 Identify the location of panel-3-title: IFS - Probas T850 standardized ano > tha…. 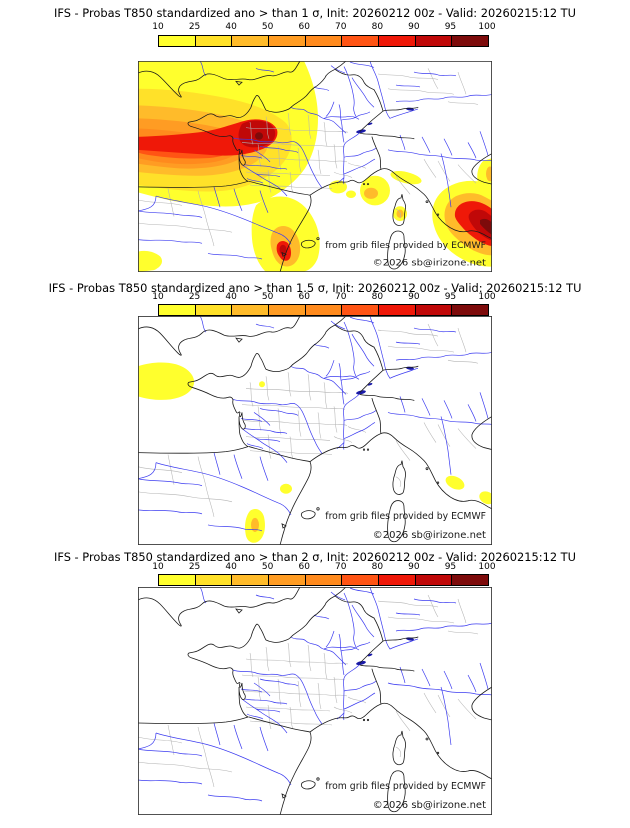
(315, 557).